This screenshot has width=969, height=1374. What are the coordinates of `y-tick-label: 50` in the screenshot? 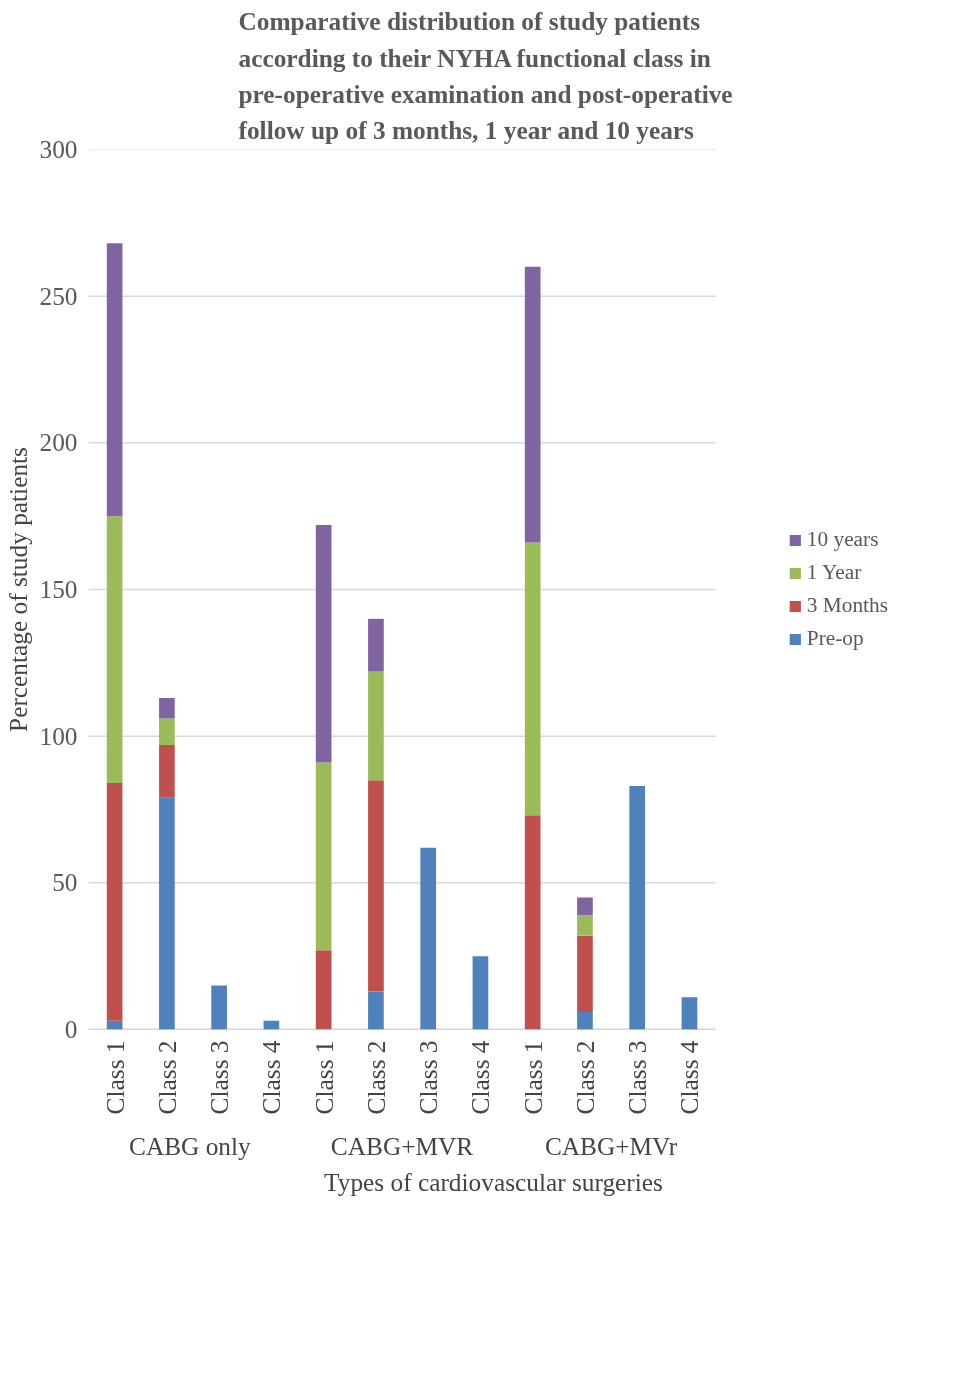 It's located at (65, 882).